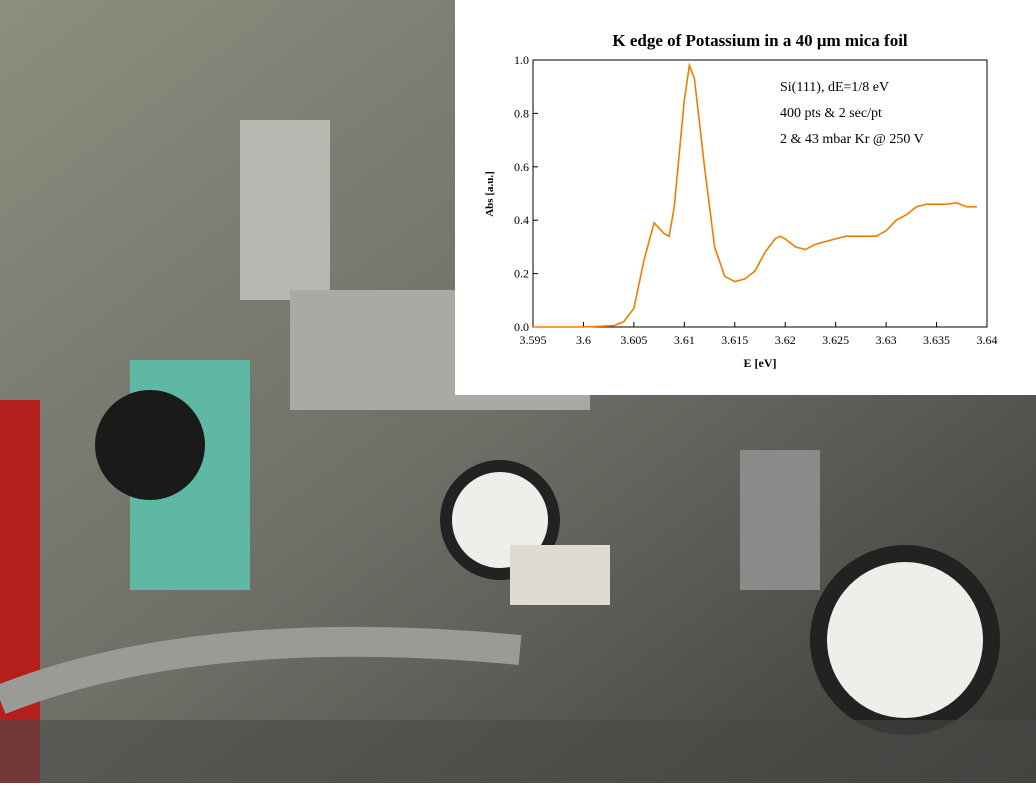 This screenshot has height=788, width=1036. What do you see at coordinates (684, 340) in the screenshot?
I see `x-tick-label: 3.61` at bounding box center [684, 340].